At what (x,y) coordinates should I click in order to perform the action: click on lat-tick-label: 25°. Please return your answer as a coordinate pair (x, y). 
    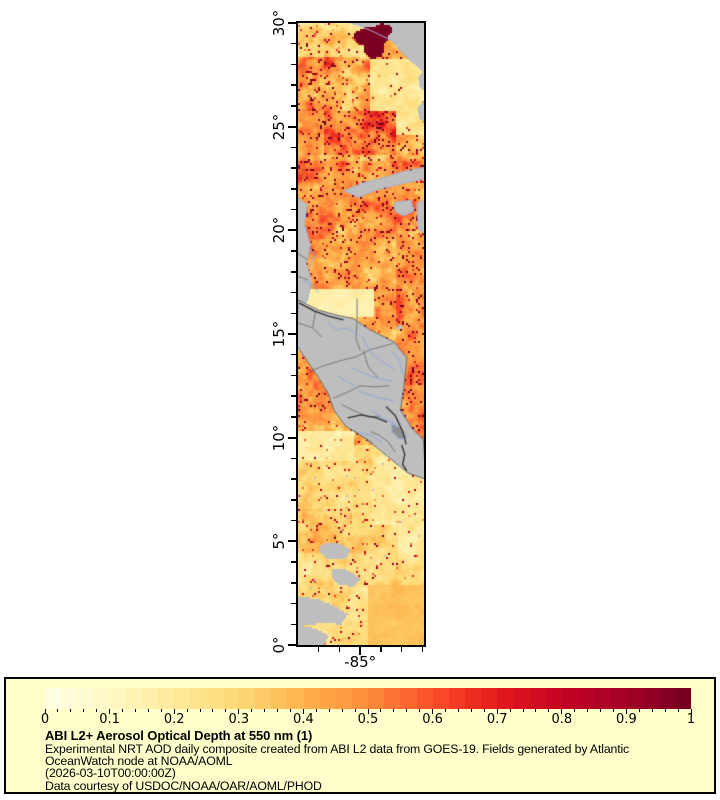
    Looking at the image, I should click on (279, 126).